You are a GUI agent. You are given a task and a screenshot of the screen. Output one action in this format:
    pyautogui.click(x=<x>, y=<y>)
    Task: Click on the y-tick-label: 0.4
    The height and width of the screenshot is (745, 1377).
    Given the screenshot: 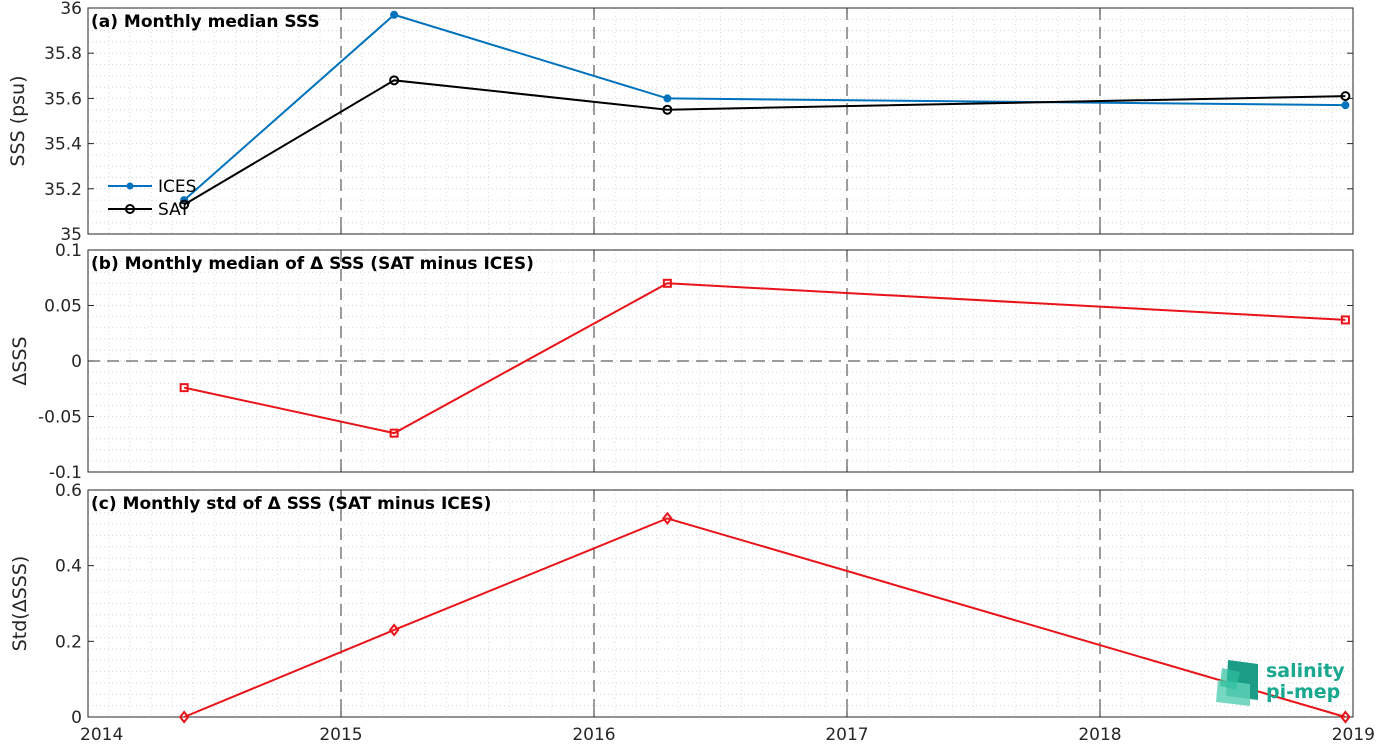 What is the action you would take?
    pyautogui.click(x=68, y=567)
    